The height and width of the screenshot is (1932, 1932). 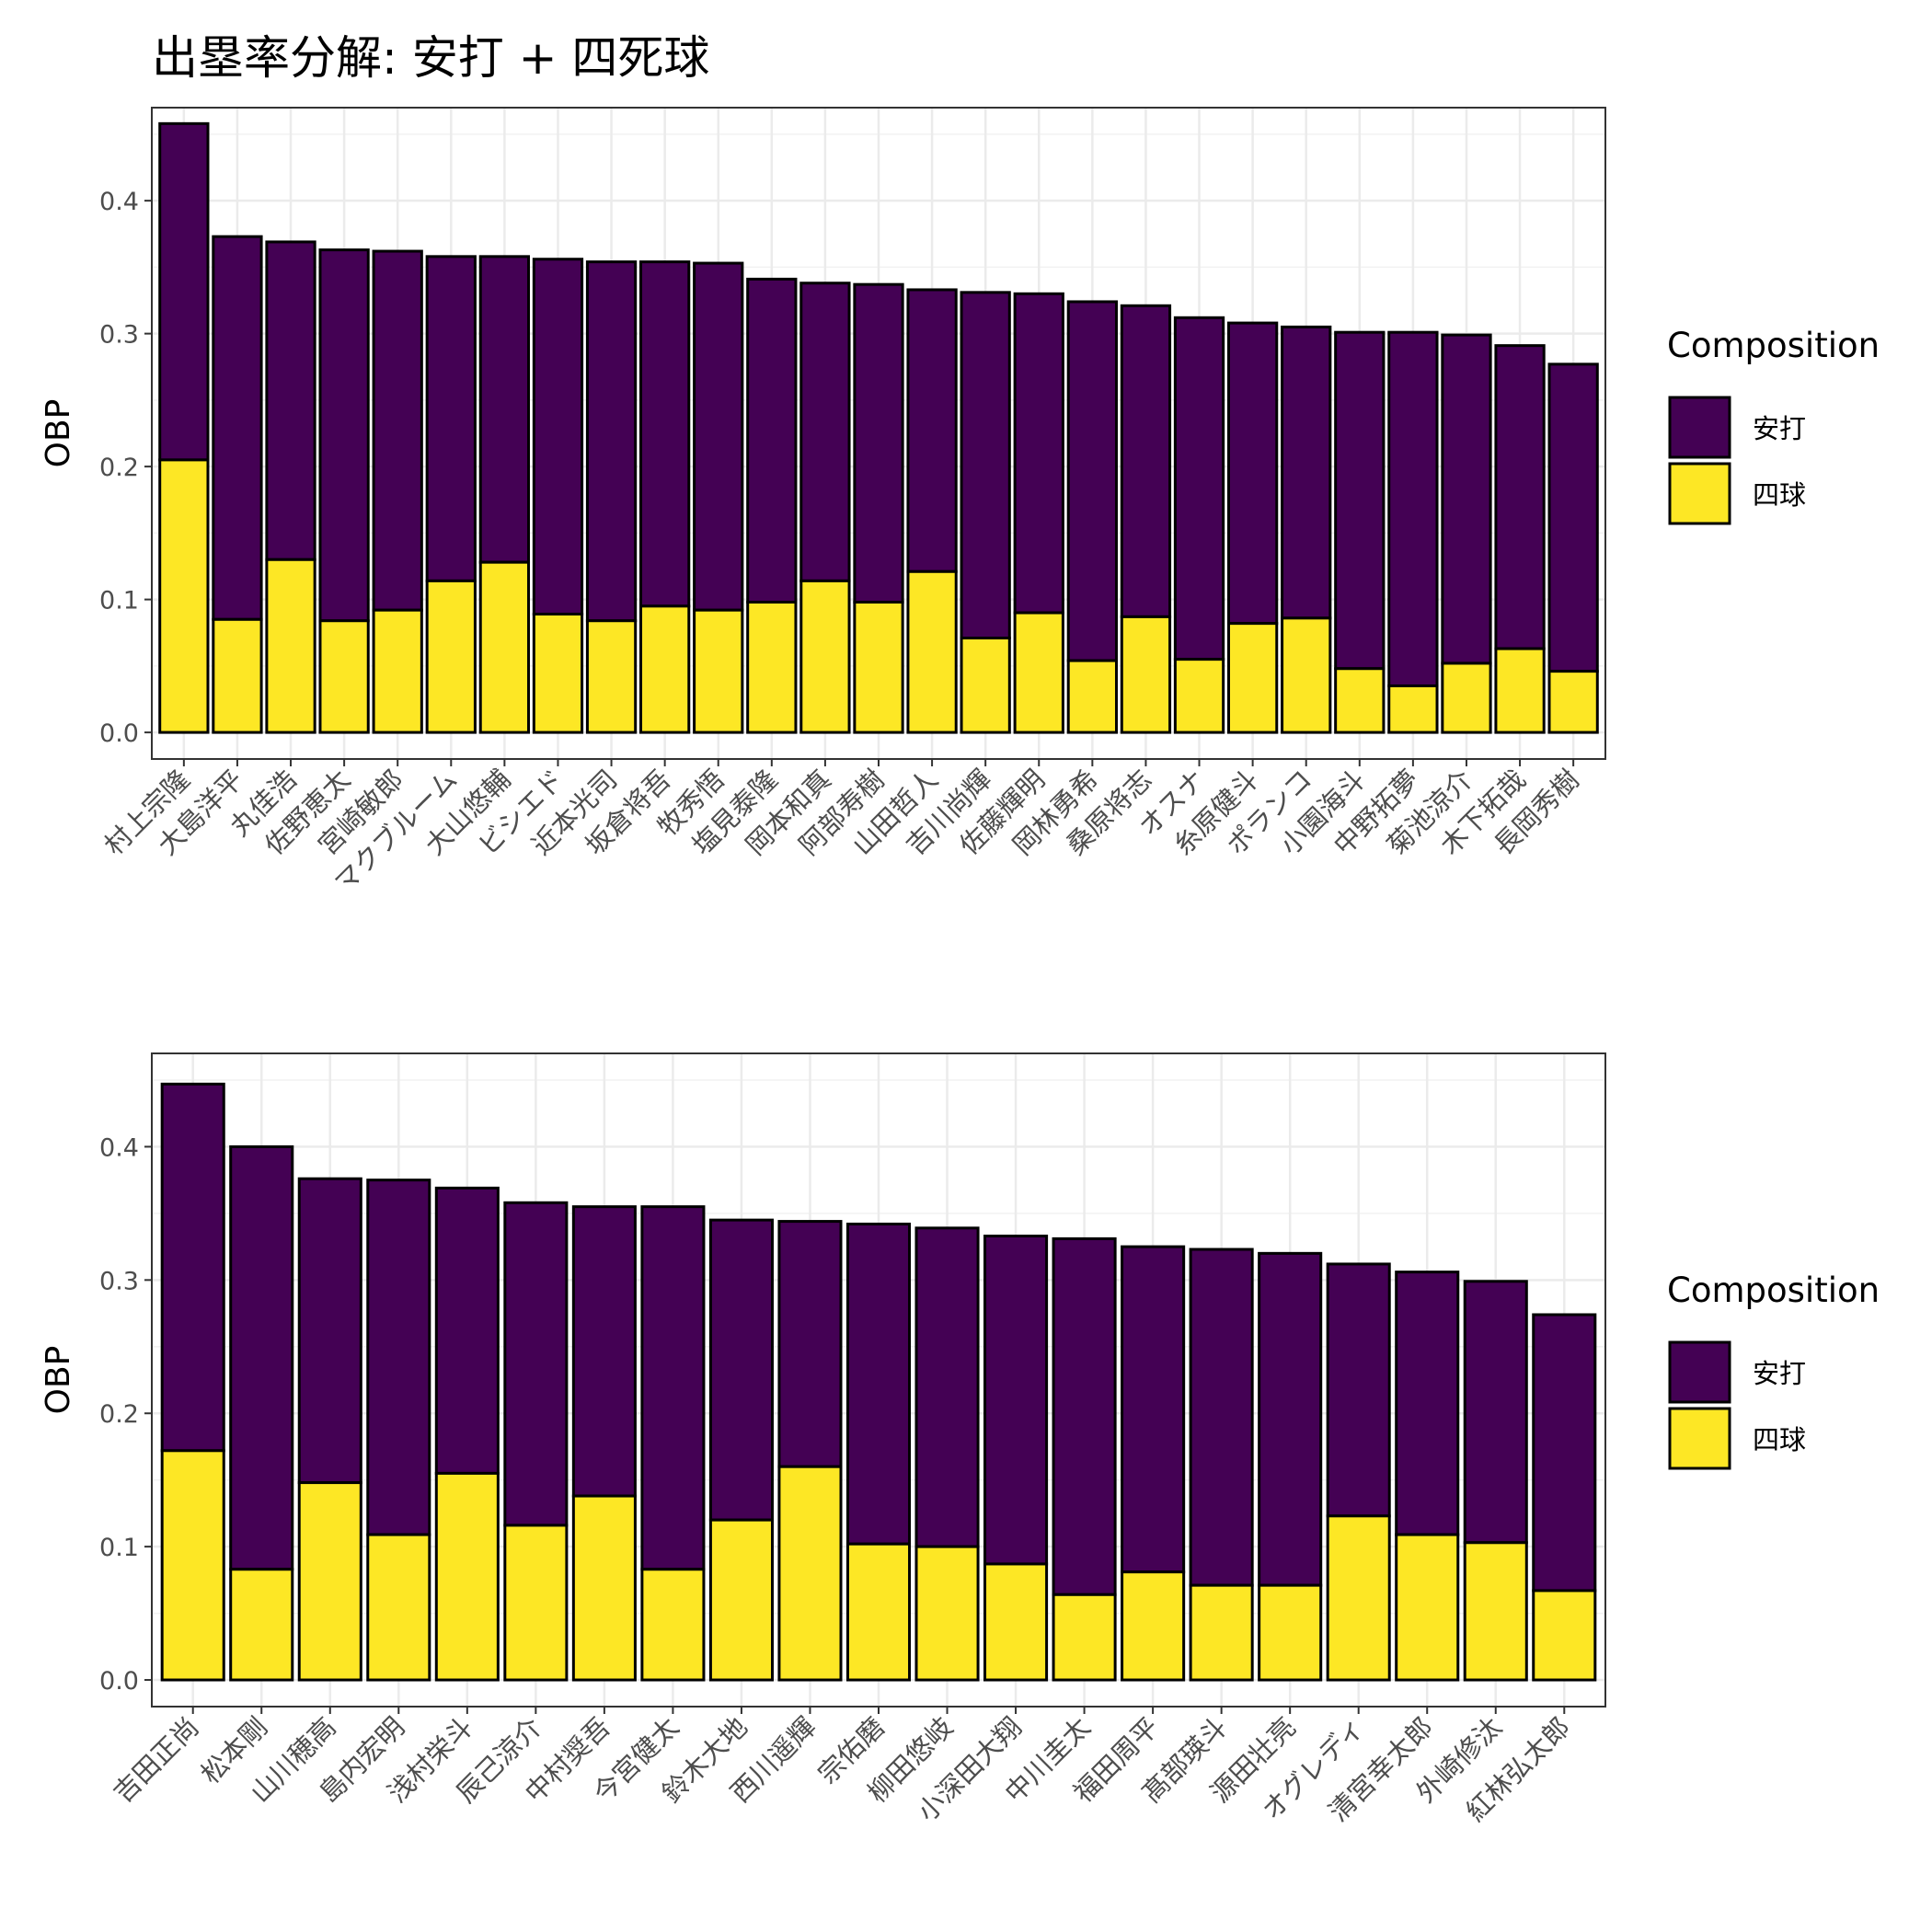 What do you see at coordinates (430, 58) in the screenshot?
I see `figure-title: 出塁率分解: 安打 + 四死球` at bounding box center [430, 58].